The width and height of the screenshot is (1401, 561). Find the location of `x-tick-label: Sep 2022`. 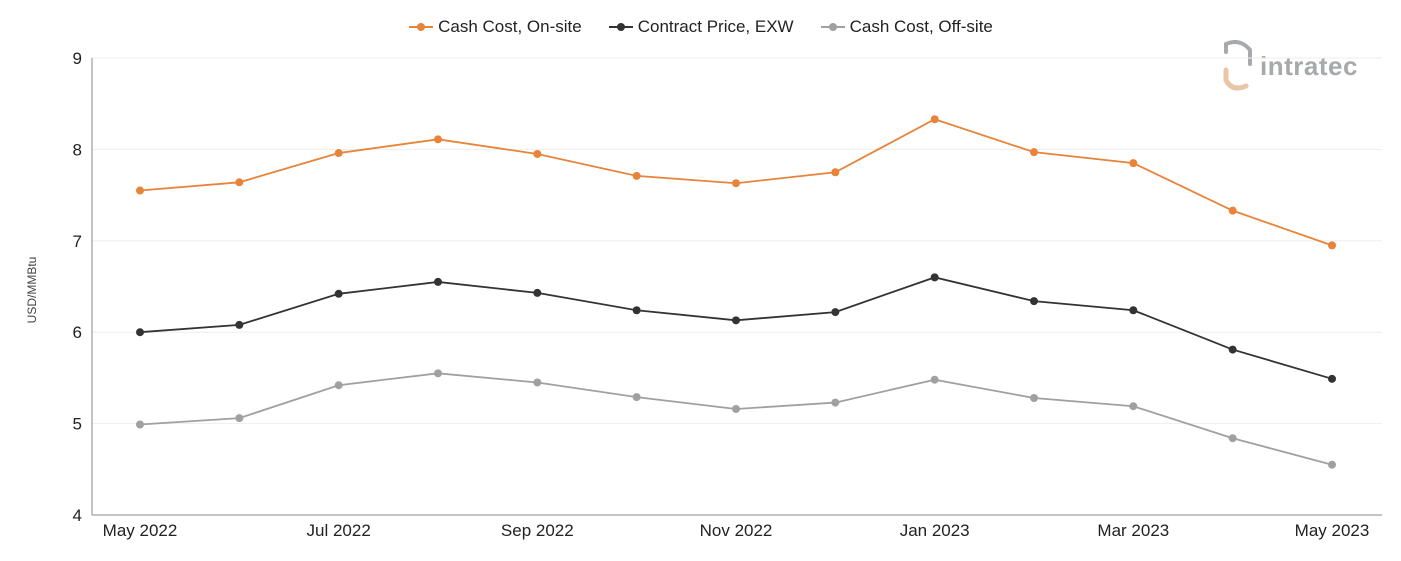

x-tick-label: Sep 2022 is located at coordinates (537, 530).